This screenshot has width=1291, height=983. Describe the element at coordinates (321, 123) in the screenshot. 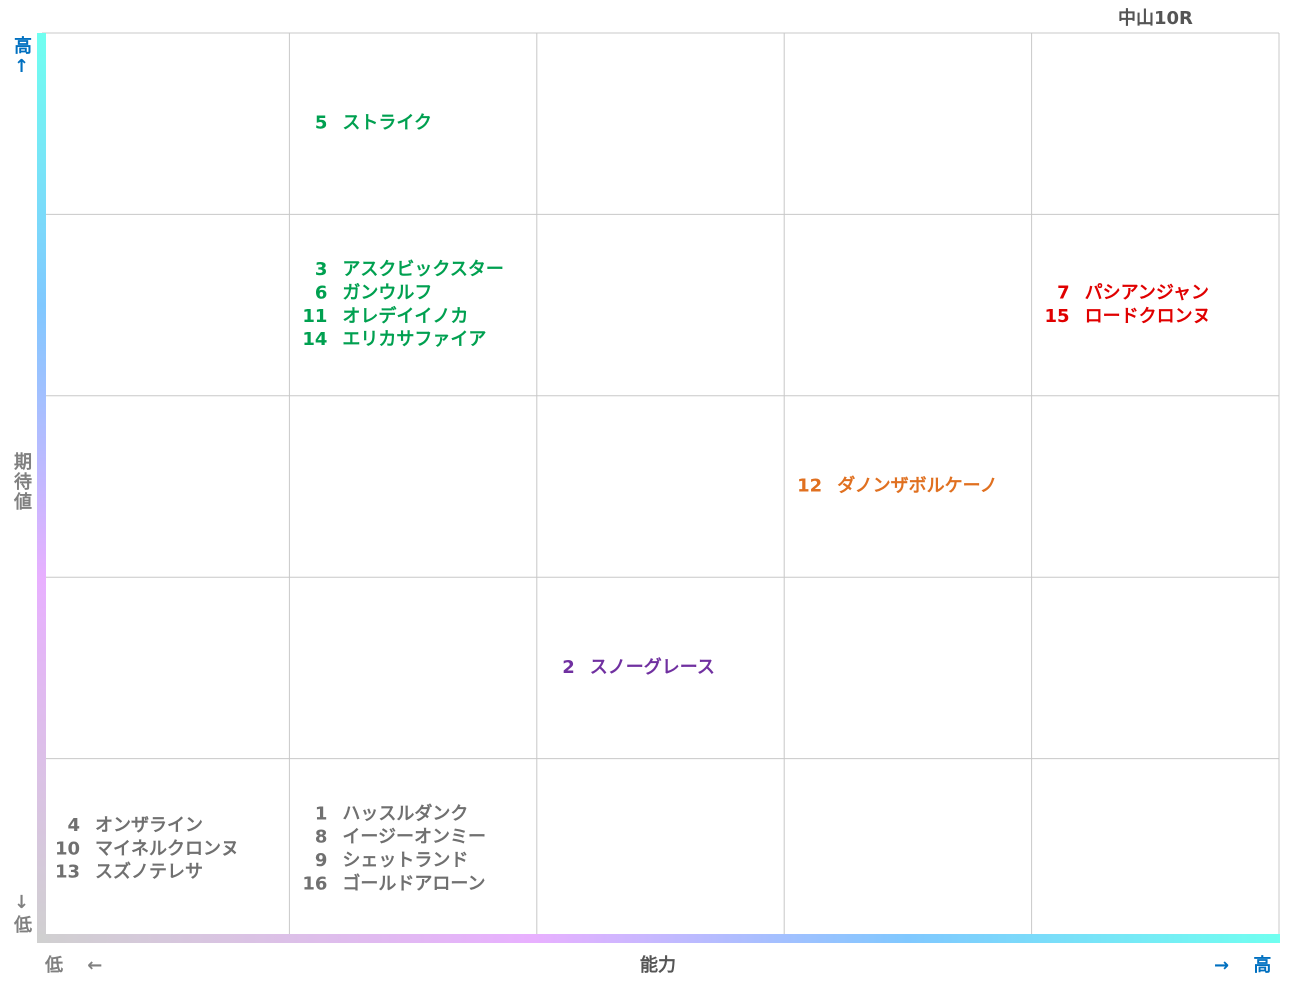

I see `entry-number: 5` at that location.